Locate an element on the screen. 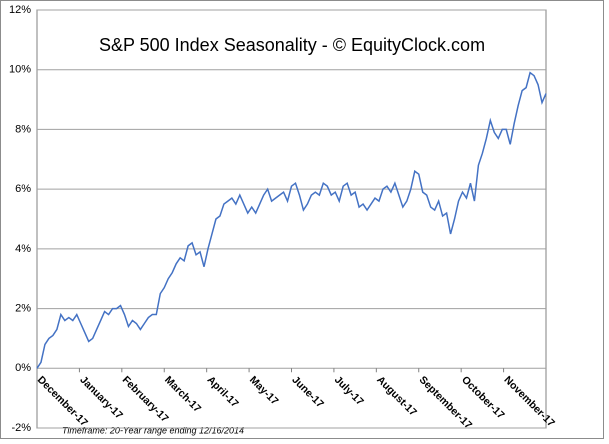 The image size is (609, 444). y-tick-label: 4% is located at coordinates (23, 249).